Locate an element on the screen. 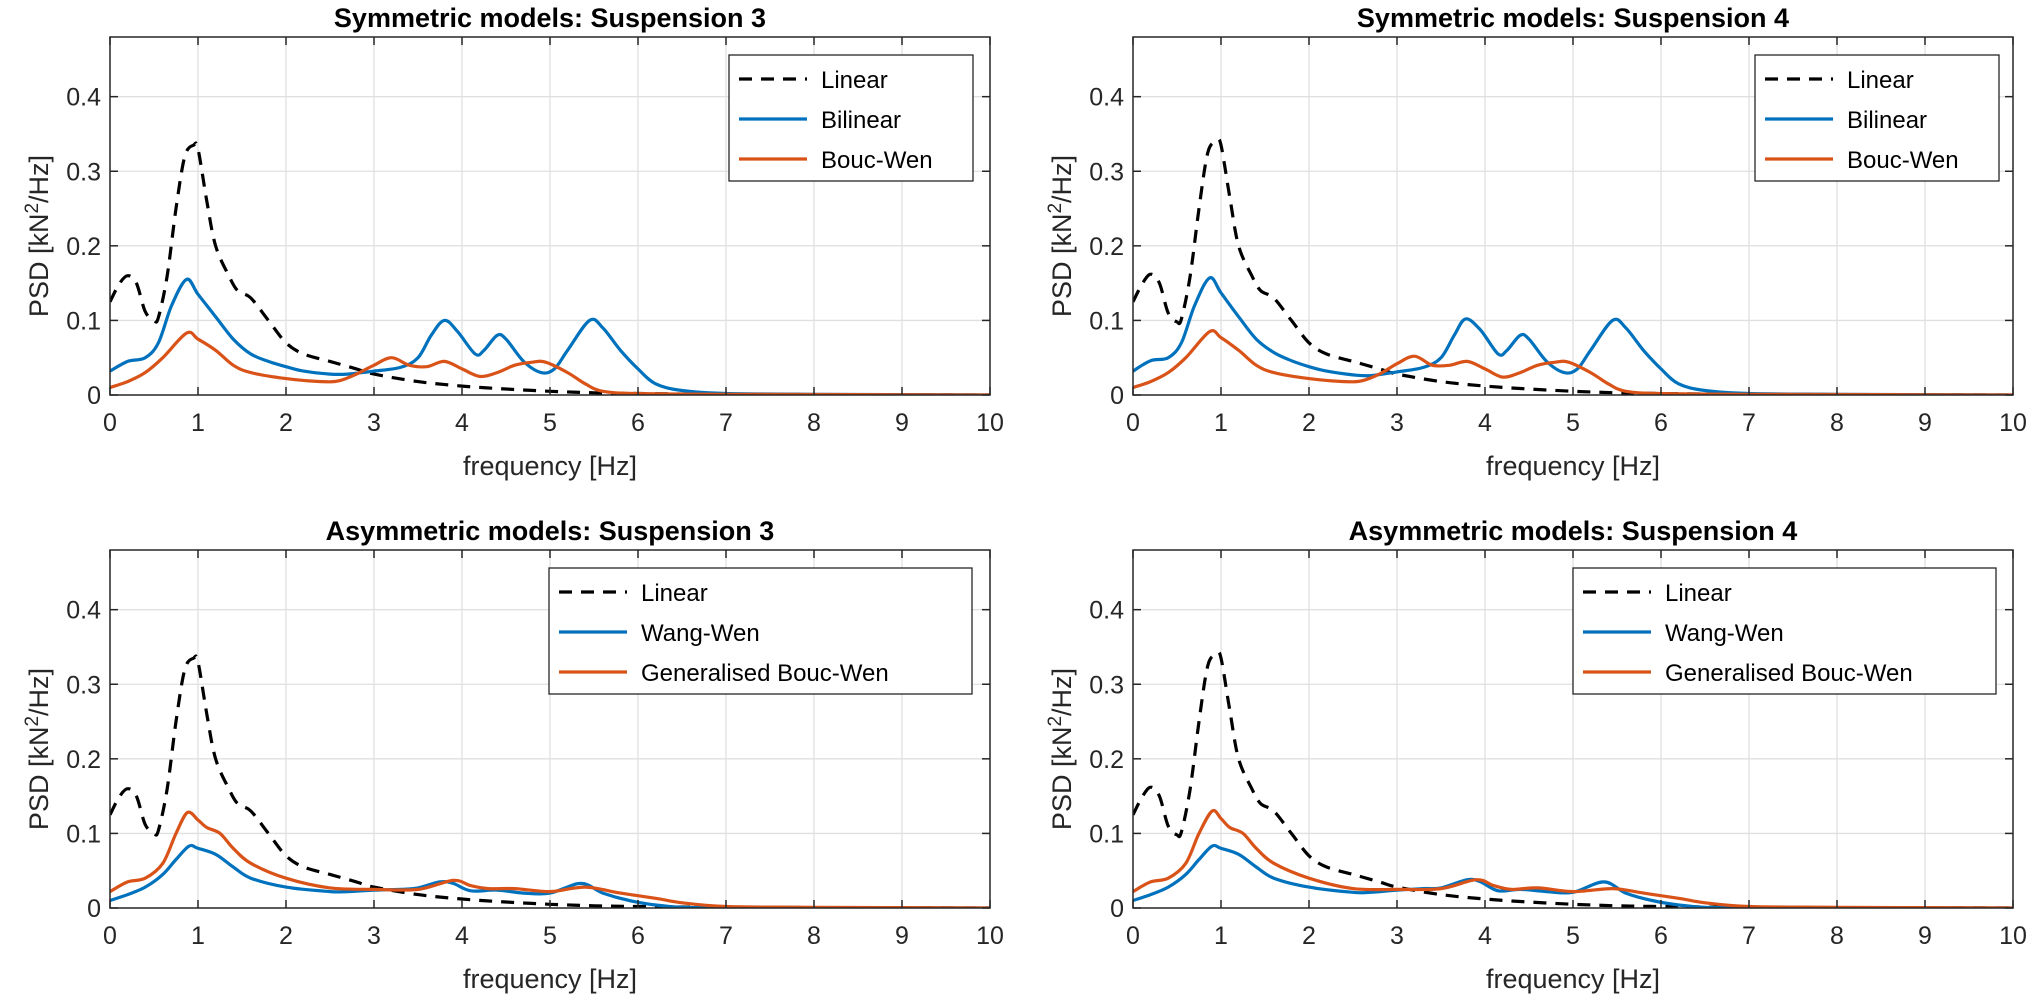 Image resolution: width=2032 pixels, height=1007 pixels. legend-entry: Generalised Bouc-Wen is located at coordinates (1789, 673).